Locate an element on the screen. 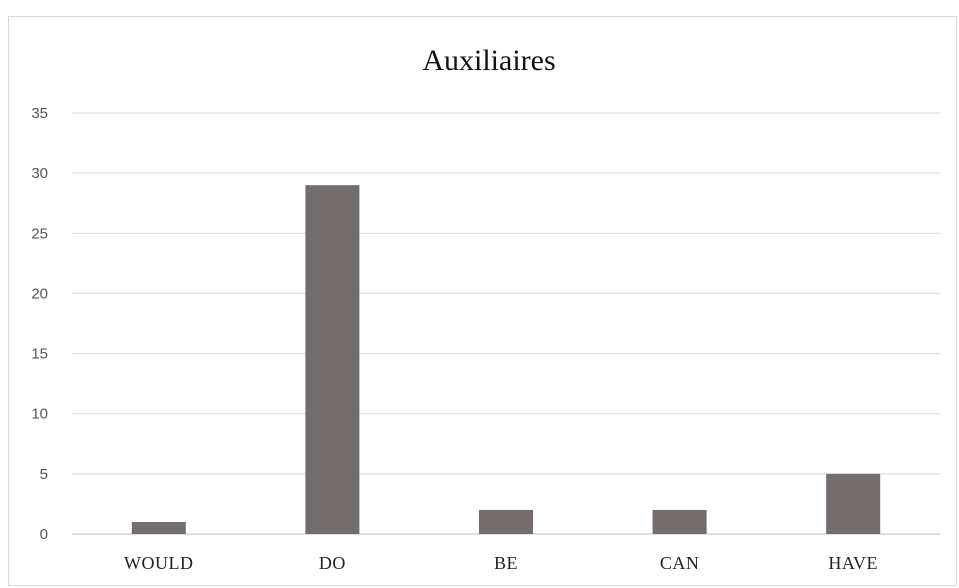 The width and height of the screenshot is (959, 588). x-axis: WOULD DO BE CAN HAVE is located at coordinates (501, 563).